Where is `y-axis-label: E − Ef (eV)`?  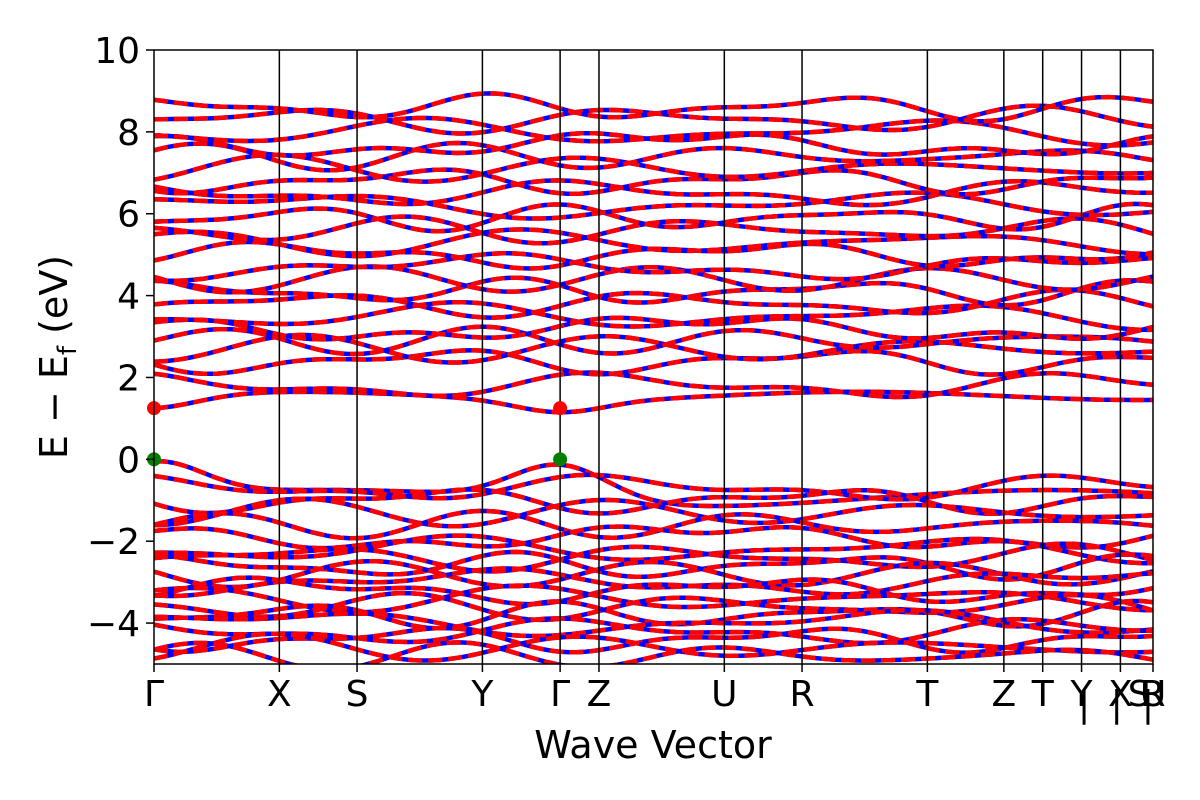 y-axis-label: E − Ef (eV) is located at coordinates (57, 357).